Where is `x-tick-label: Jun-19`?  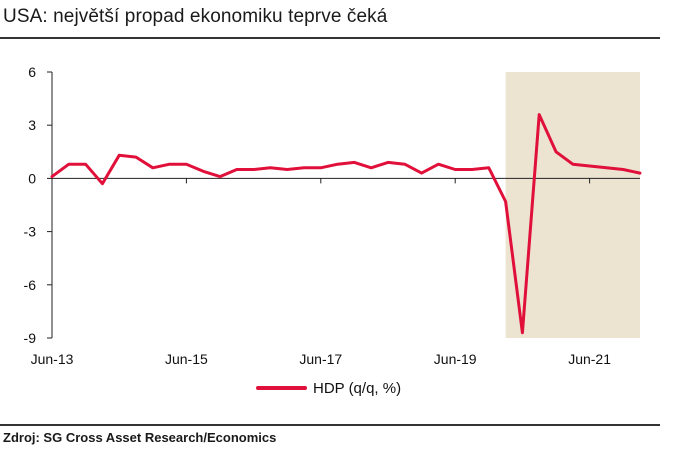
x-tick-label: Jun-19 is located at coordinates (455, 359).